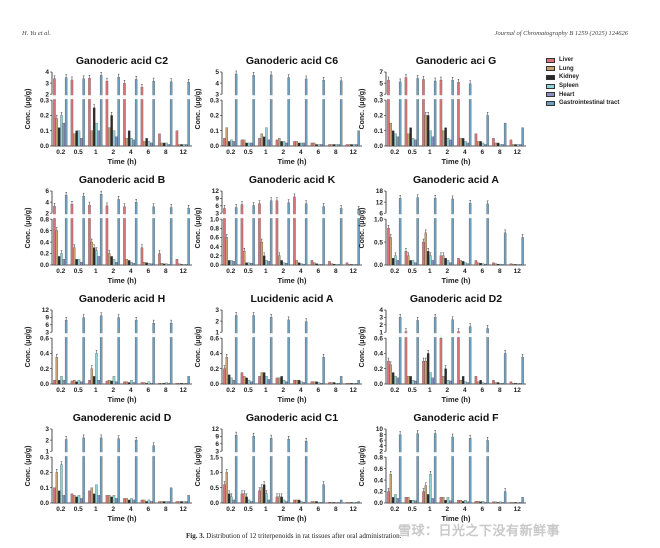 Image resolution: width=660 pixels, height=548 pixels. Describe the element at coordinates (566, 60) in the screenshot. I see `legend-label: Liver` at that location.